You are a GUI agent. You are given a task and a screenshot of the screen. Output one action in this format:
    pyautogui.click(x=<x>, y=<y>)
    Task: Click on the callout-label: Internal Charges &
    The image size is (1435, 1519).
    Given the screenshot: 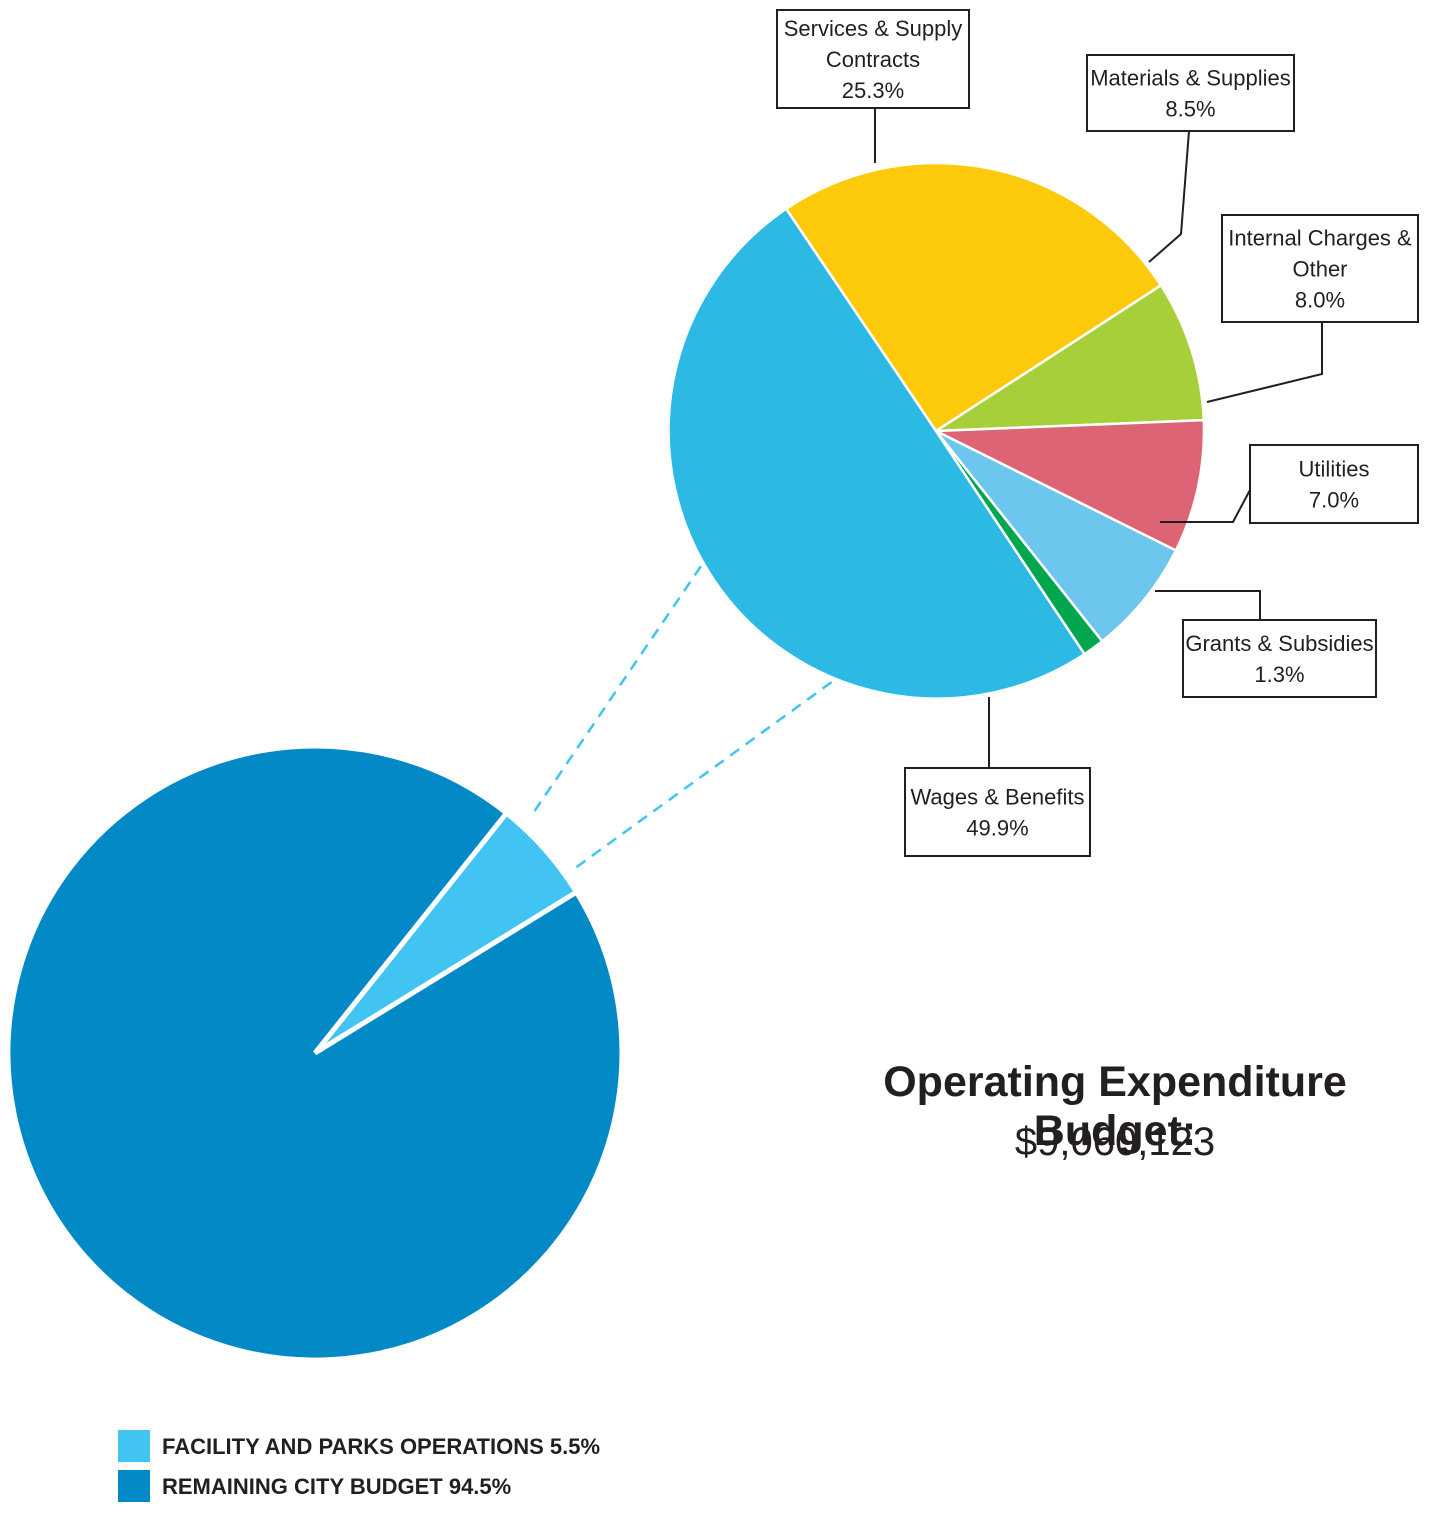 What is the action you would take?
    pyautogui.click(x=1320, y=238)
    